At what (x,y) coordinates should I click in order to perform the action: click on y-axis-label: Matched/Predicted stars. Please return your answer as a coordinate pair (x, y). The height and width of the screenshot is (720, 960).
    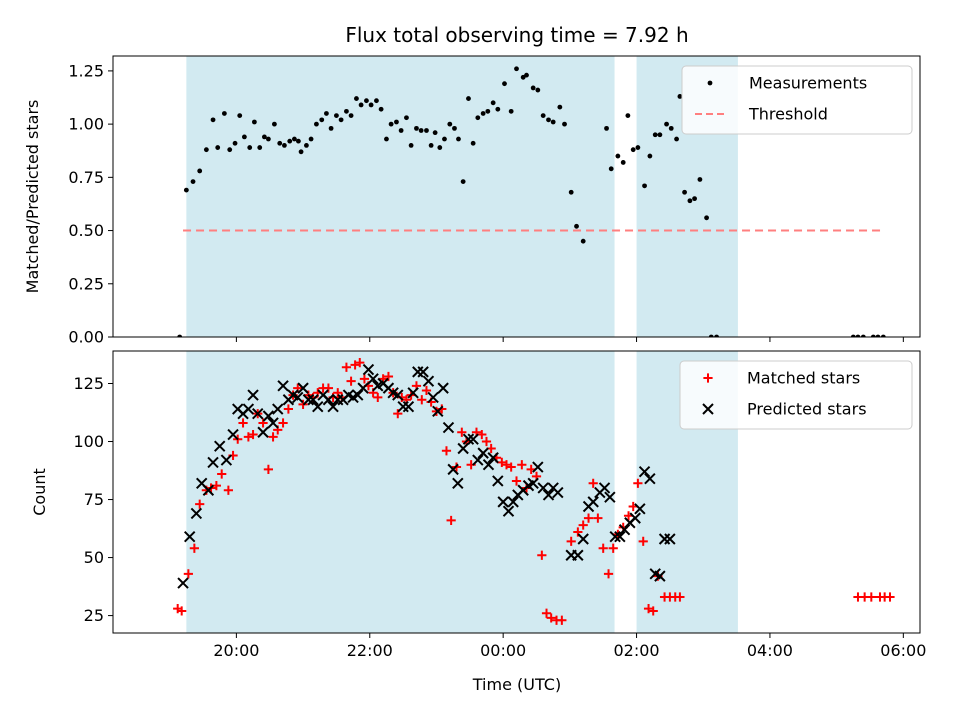
    Looking at the image, I should click on (32, 197).